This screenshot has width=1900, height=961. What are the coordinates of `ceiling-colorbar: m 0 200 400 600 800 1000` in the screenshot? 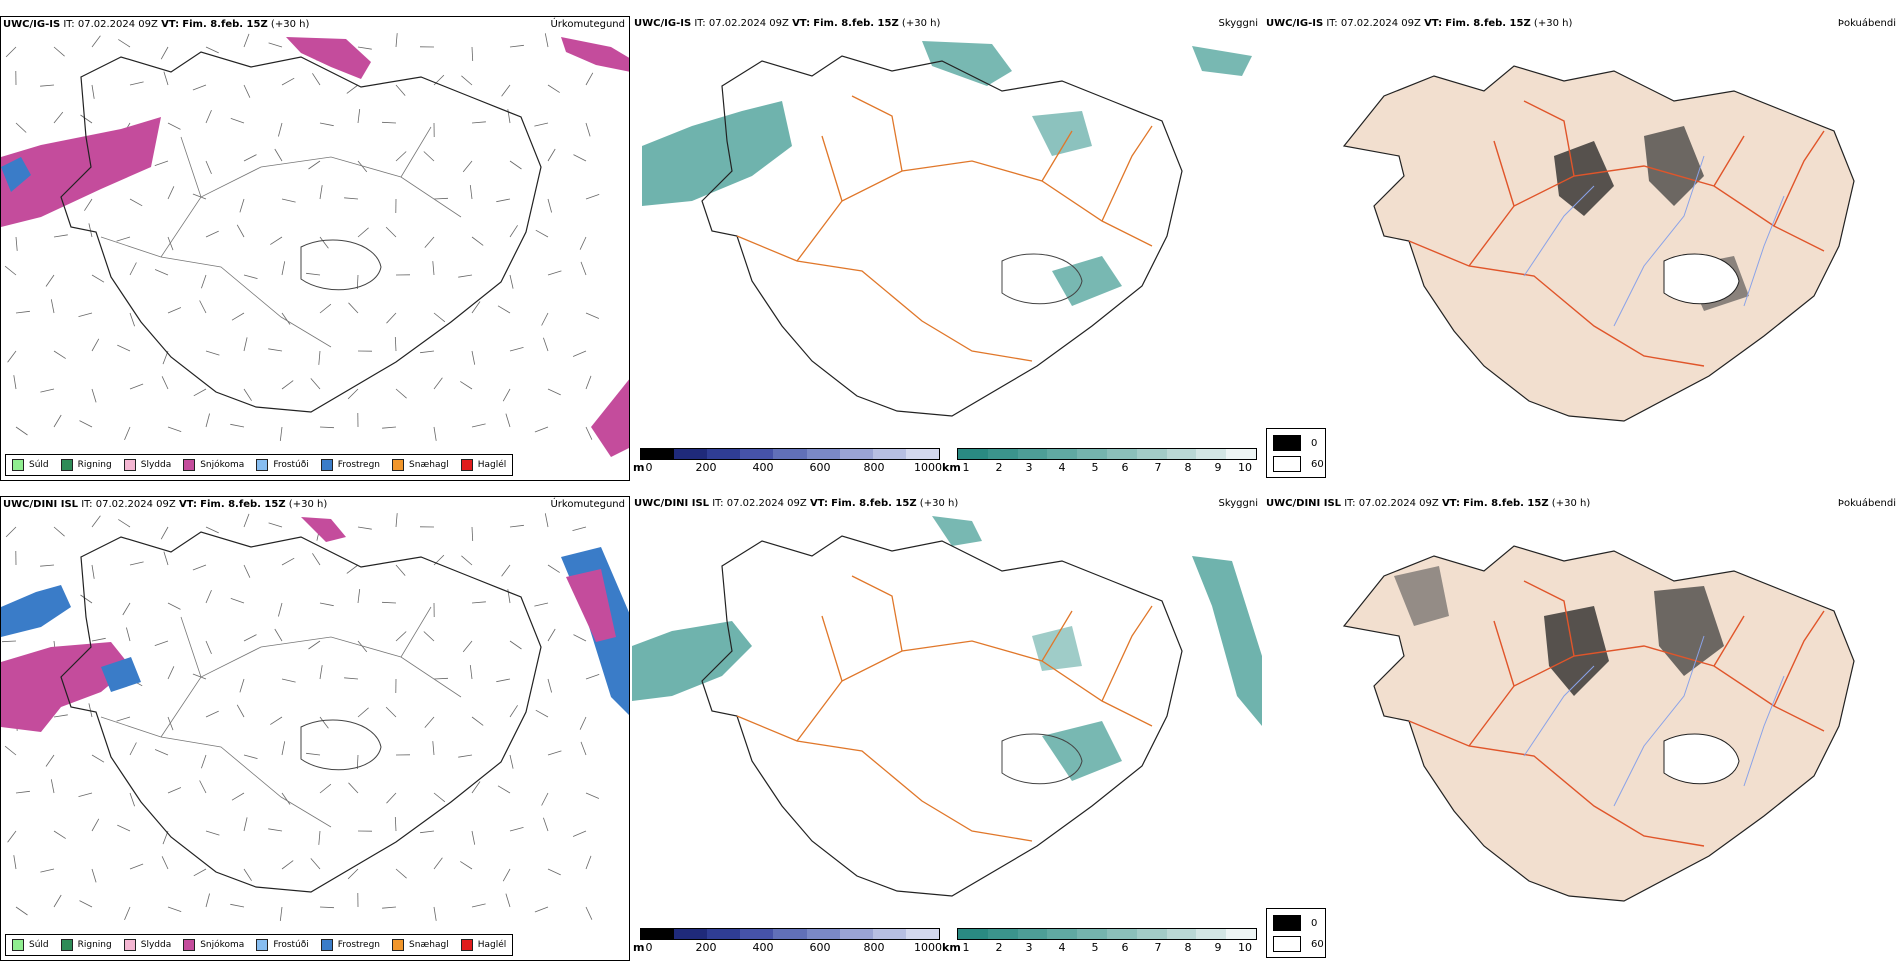 It's located at (790, 943).